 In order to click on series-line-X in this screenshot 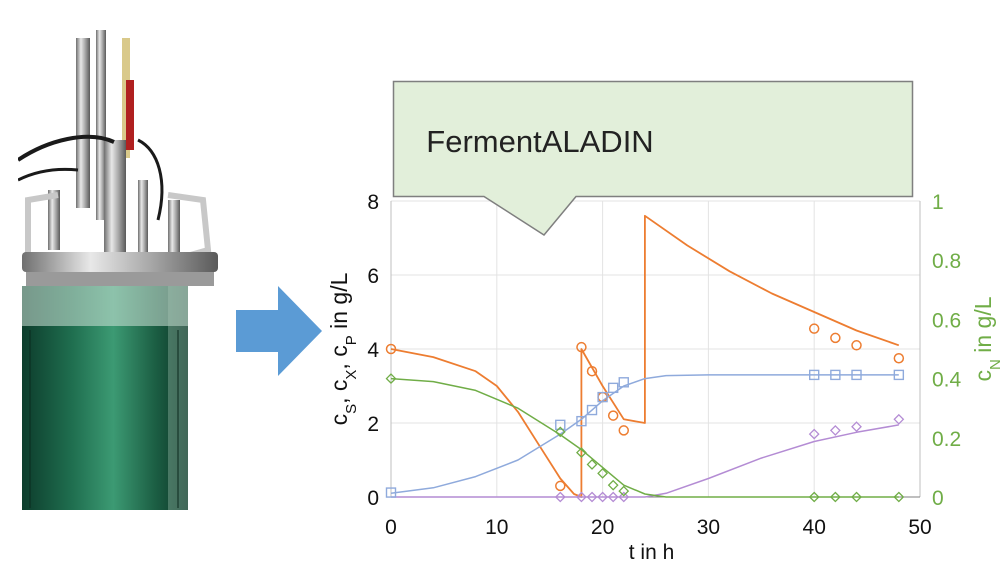, I will do `click(644, 434)`.